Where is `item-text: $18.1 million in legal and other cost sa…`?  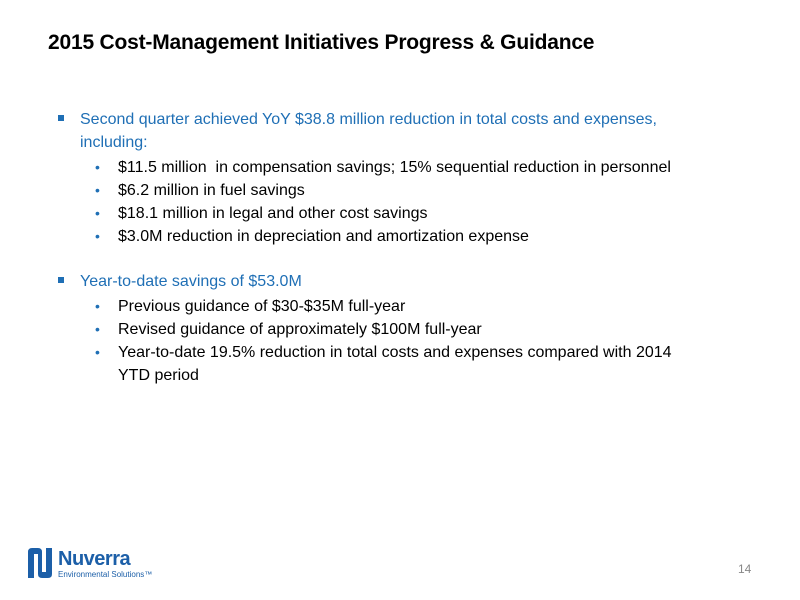
item-text: $18.1 million in legal and other cost sa… is located at coordinates (273, 213).